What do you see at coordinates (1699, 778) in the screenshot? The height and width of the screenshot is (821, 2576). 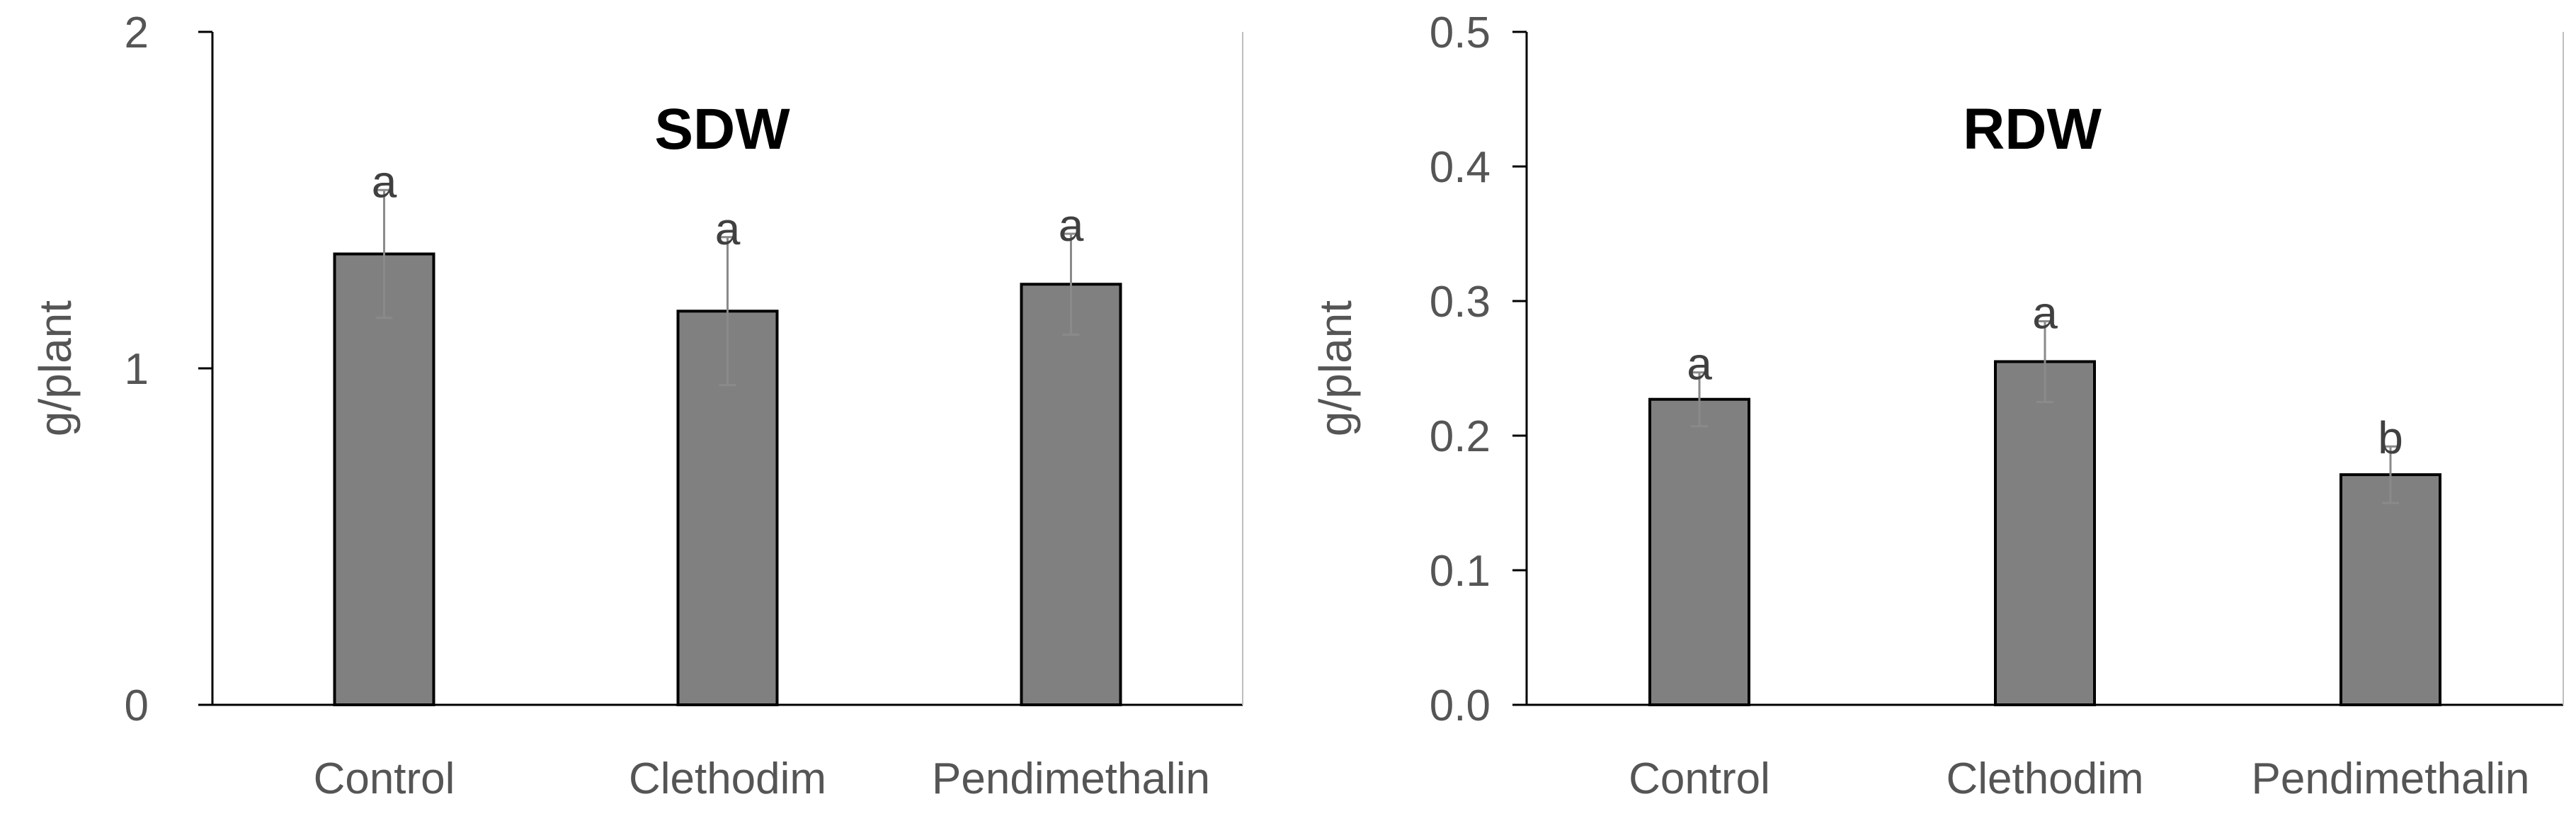 I see `rdw-category-label: Control` at bounding box center [1699, 778].